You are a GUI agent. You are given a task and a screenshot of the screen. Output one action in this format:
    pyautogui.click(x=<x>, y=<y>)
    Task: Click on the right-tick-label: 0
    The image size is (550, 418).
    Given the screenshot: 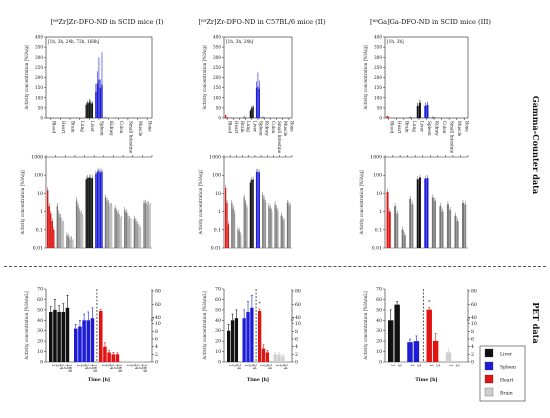 What is the action you would take?
    pyautogui.click(x=472, y=363)
    